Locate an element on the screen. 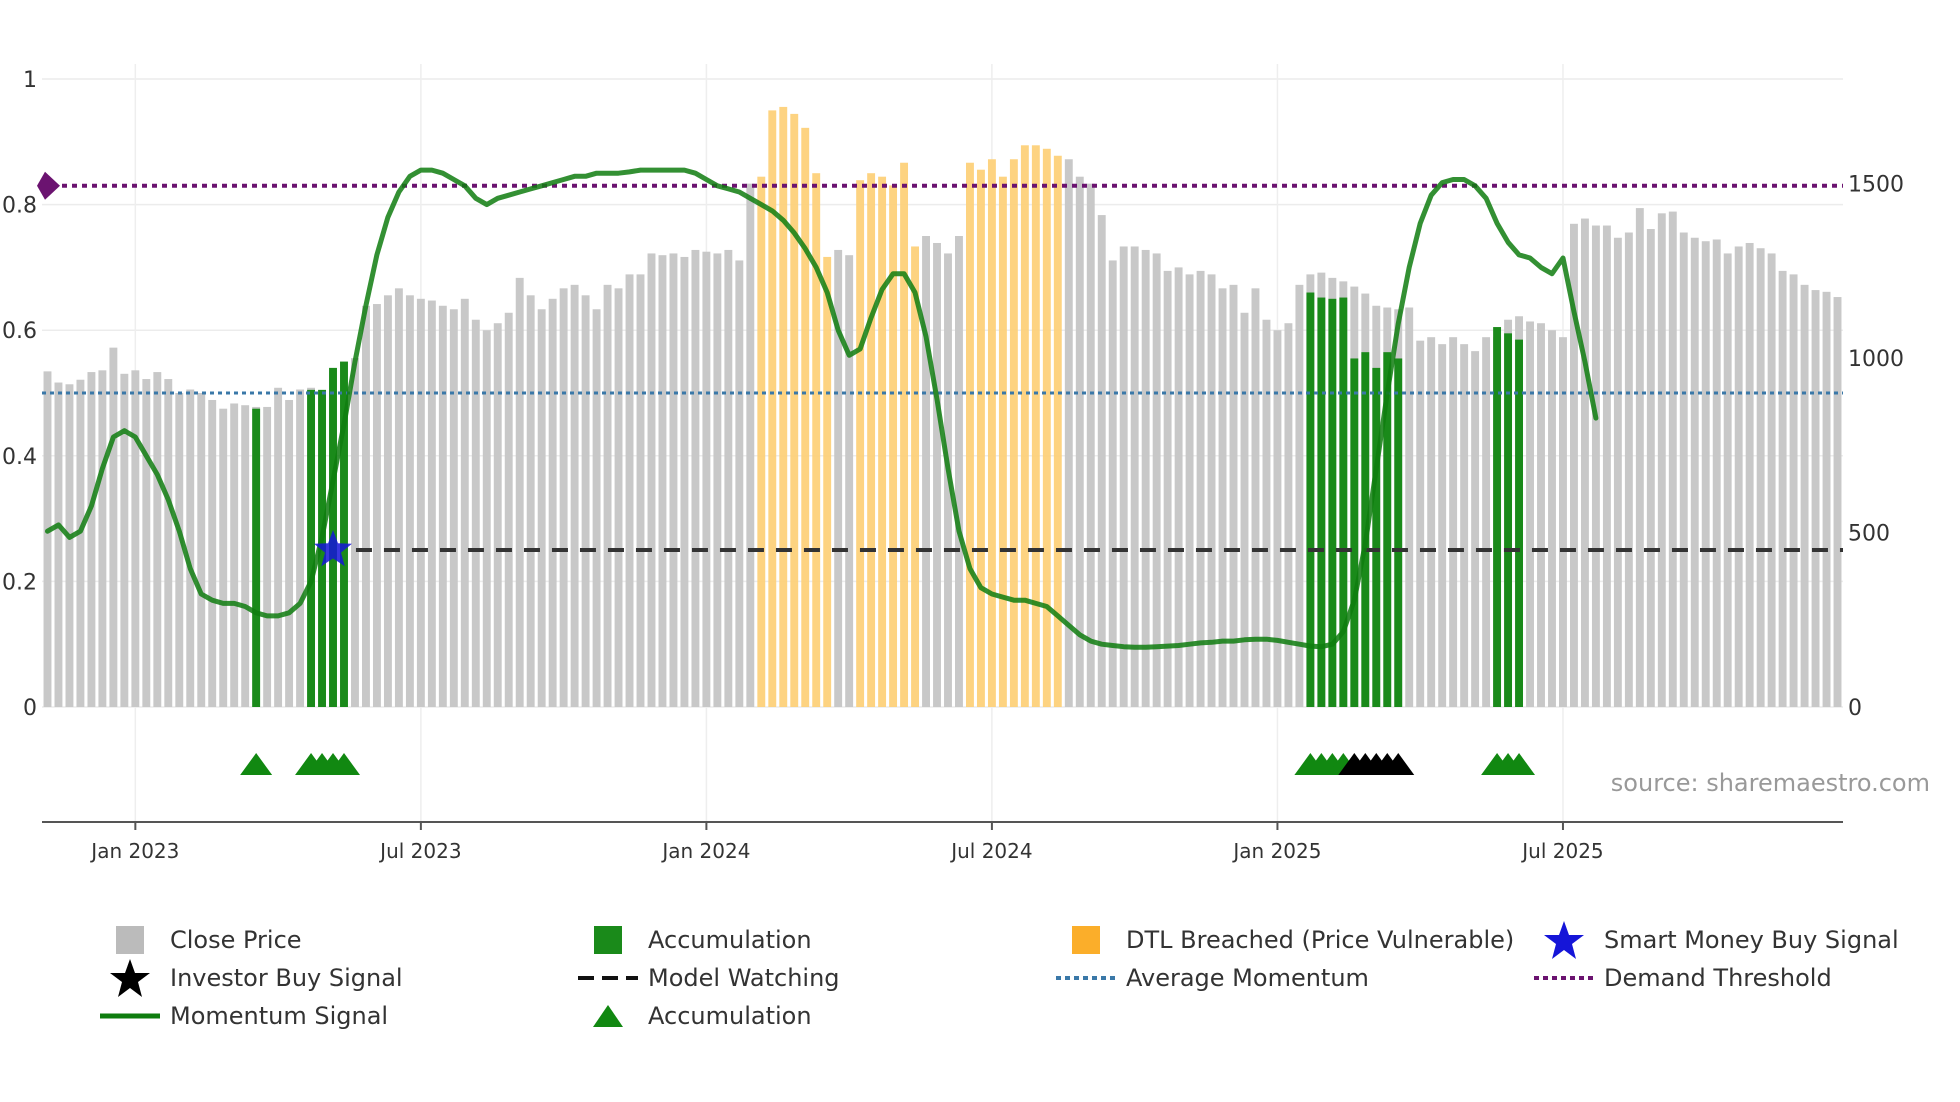  left-tick-label: 1 is located at coordinates (30, 80).